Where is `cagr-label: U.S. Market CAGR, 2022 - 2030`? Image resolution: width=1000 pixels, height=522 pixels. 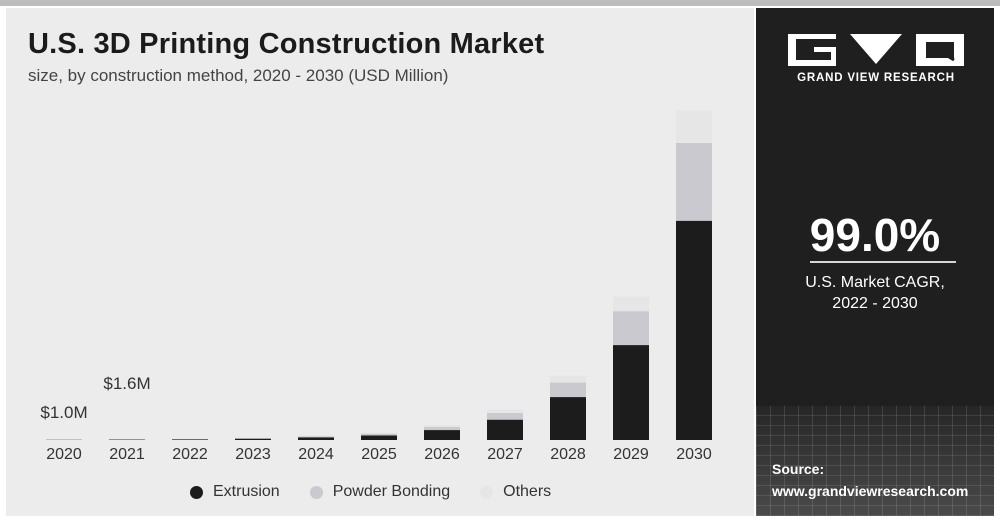 cagr-label: U.S. Market CAGR, 2022 - 2030 is located at coordinates (875, 293).